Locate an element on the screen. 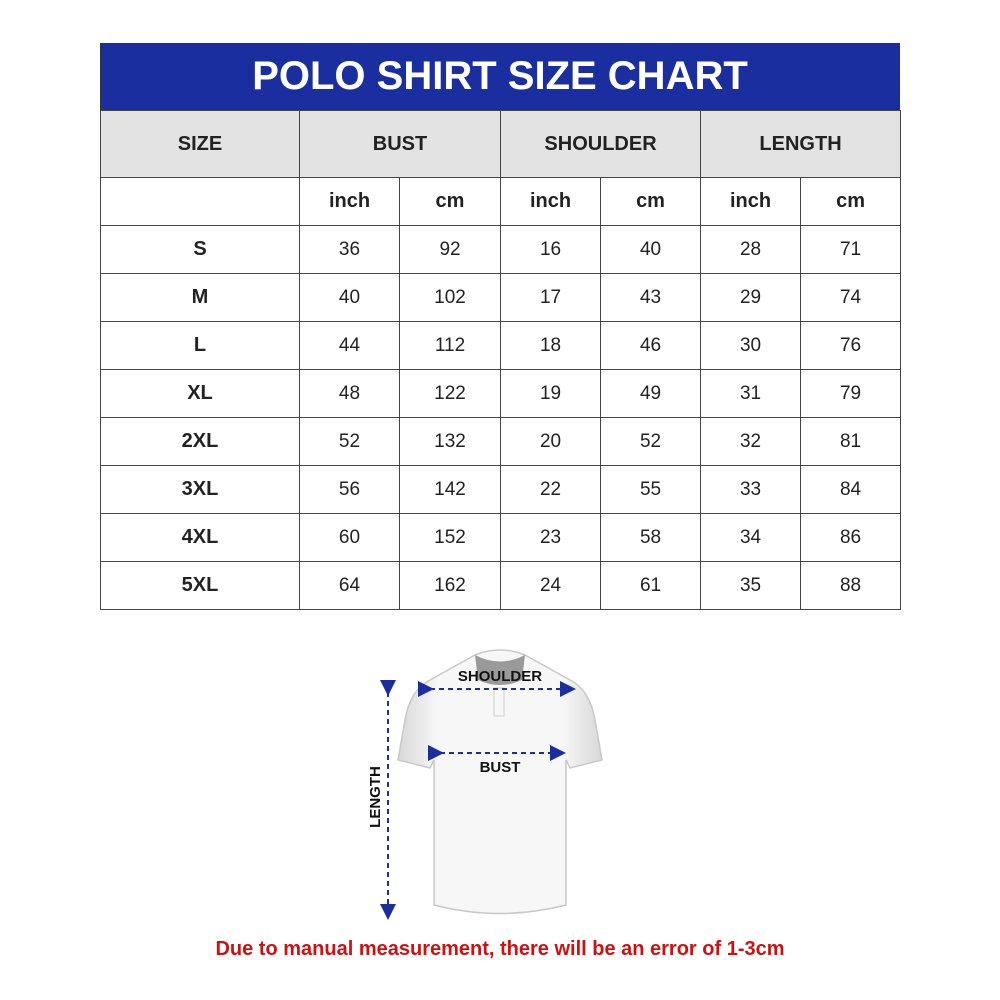 The image size is (1000, 1000). size-cell: 3XL is located at coordinates (200, 489).